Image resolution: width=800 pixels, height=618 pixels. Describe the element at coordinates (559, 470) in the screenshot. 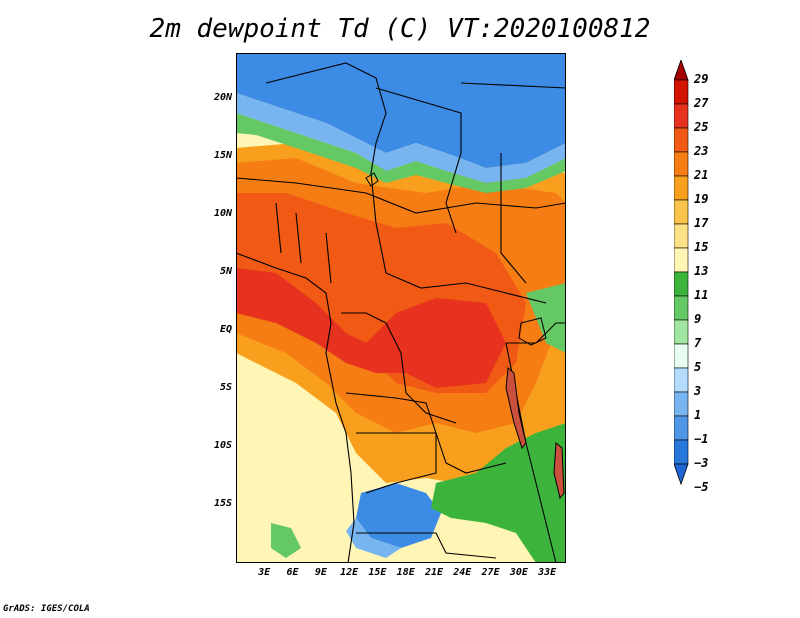

I see `lake-malawi` at that location.